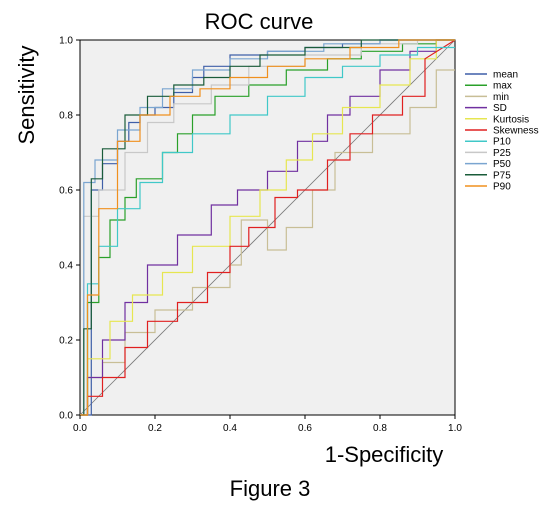 The width and height of the screenshot is (556, 518). What do you see at coordinates (259, 21) in the screenshot?
I see `chart-title: ROC curve` at bounding box center [259, 21].